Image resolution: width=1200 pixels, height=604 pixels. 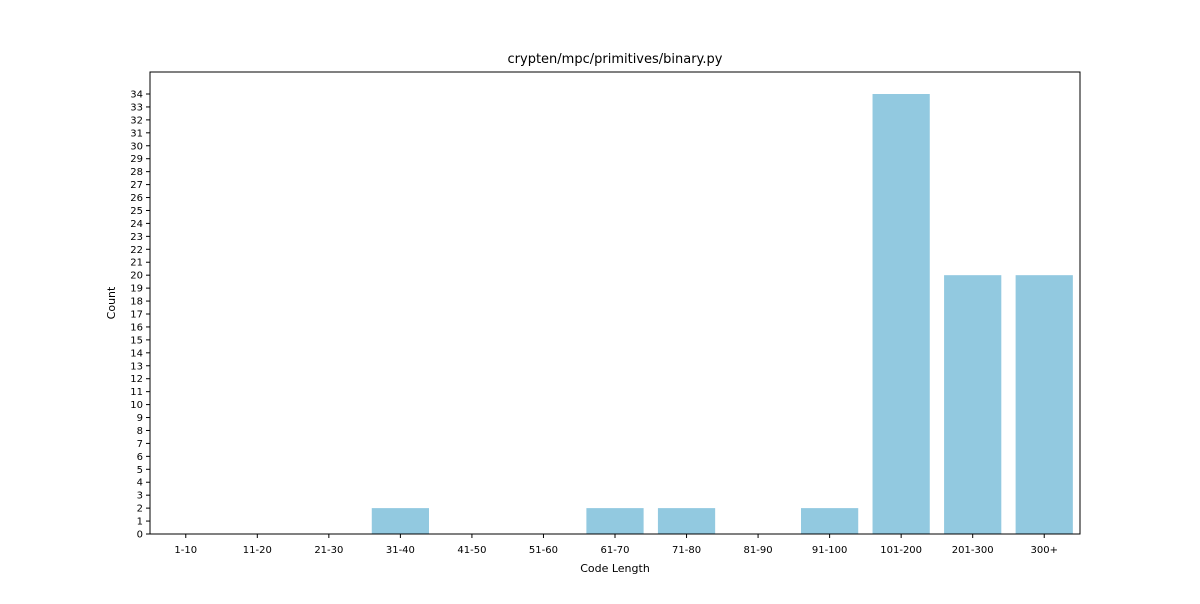 I want to click on y-tick-label: 1, so click(x=140, y=522).